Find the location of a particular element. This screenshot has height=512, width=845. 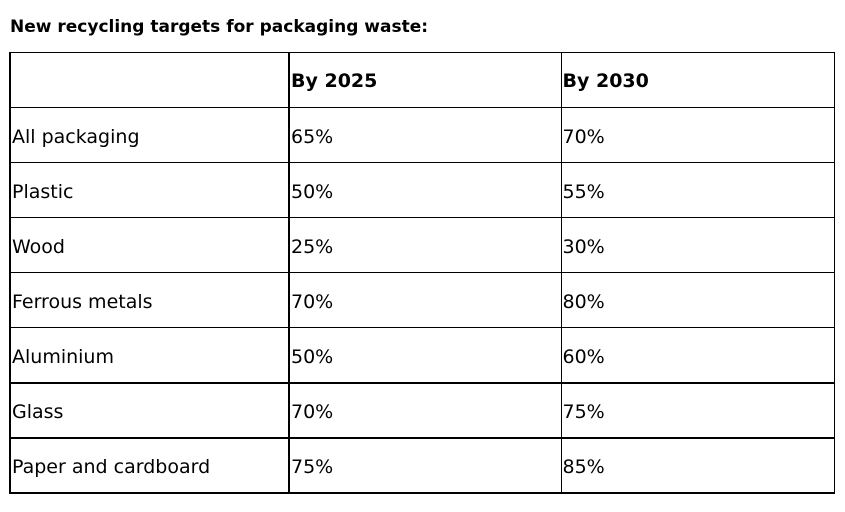

target-2030-cell: 30% is located at coordinates (697, 245).